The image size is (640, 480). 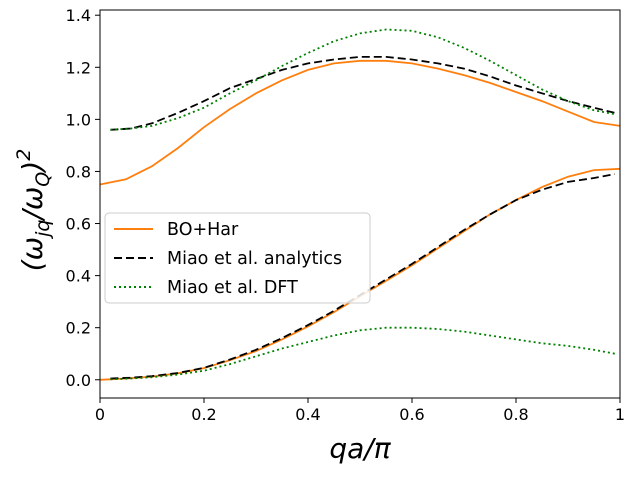 What do you see at coordinates (100, 414) in the screenshot?
I see `x-tick-label: 0` at bounding box center [100, 414].